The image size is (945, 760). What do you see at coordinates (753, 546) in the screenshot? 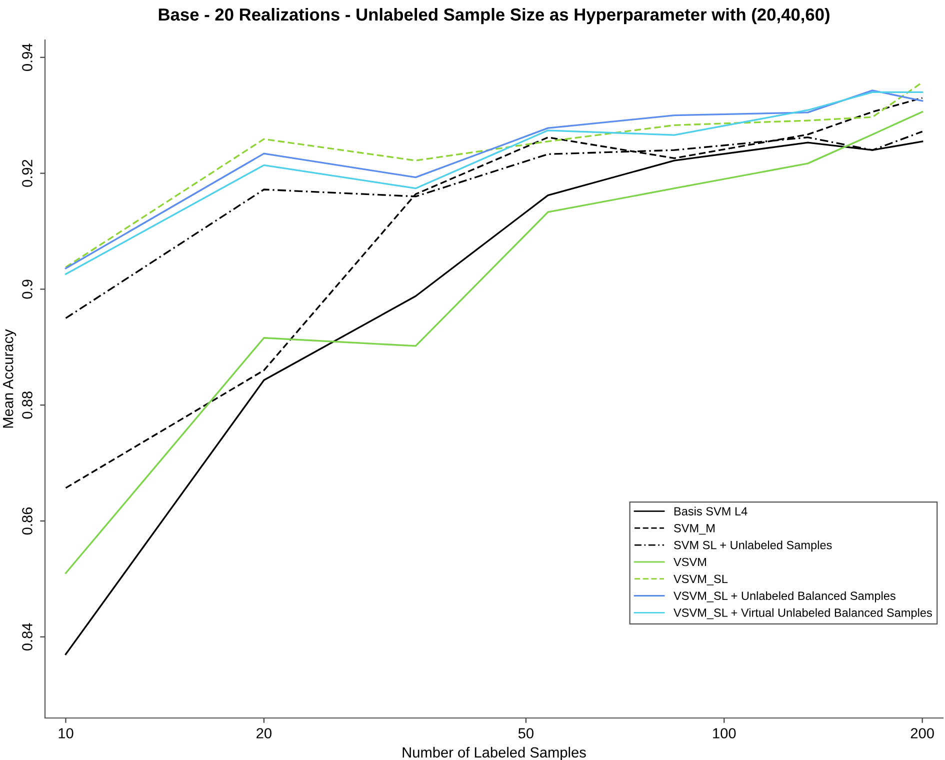
I see `legend-label: SVM SL + Unlabeled Samples` at bounding box center [753, 546].